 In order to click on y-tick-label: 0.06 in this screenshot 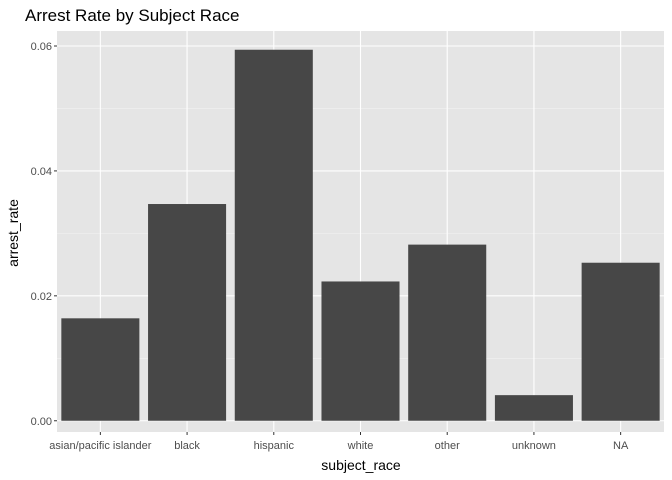, I will do `click(41, 47)`.